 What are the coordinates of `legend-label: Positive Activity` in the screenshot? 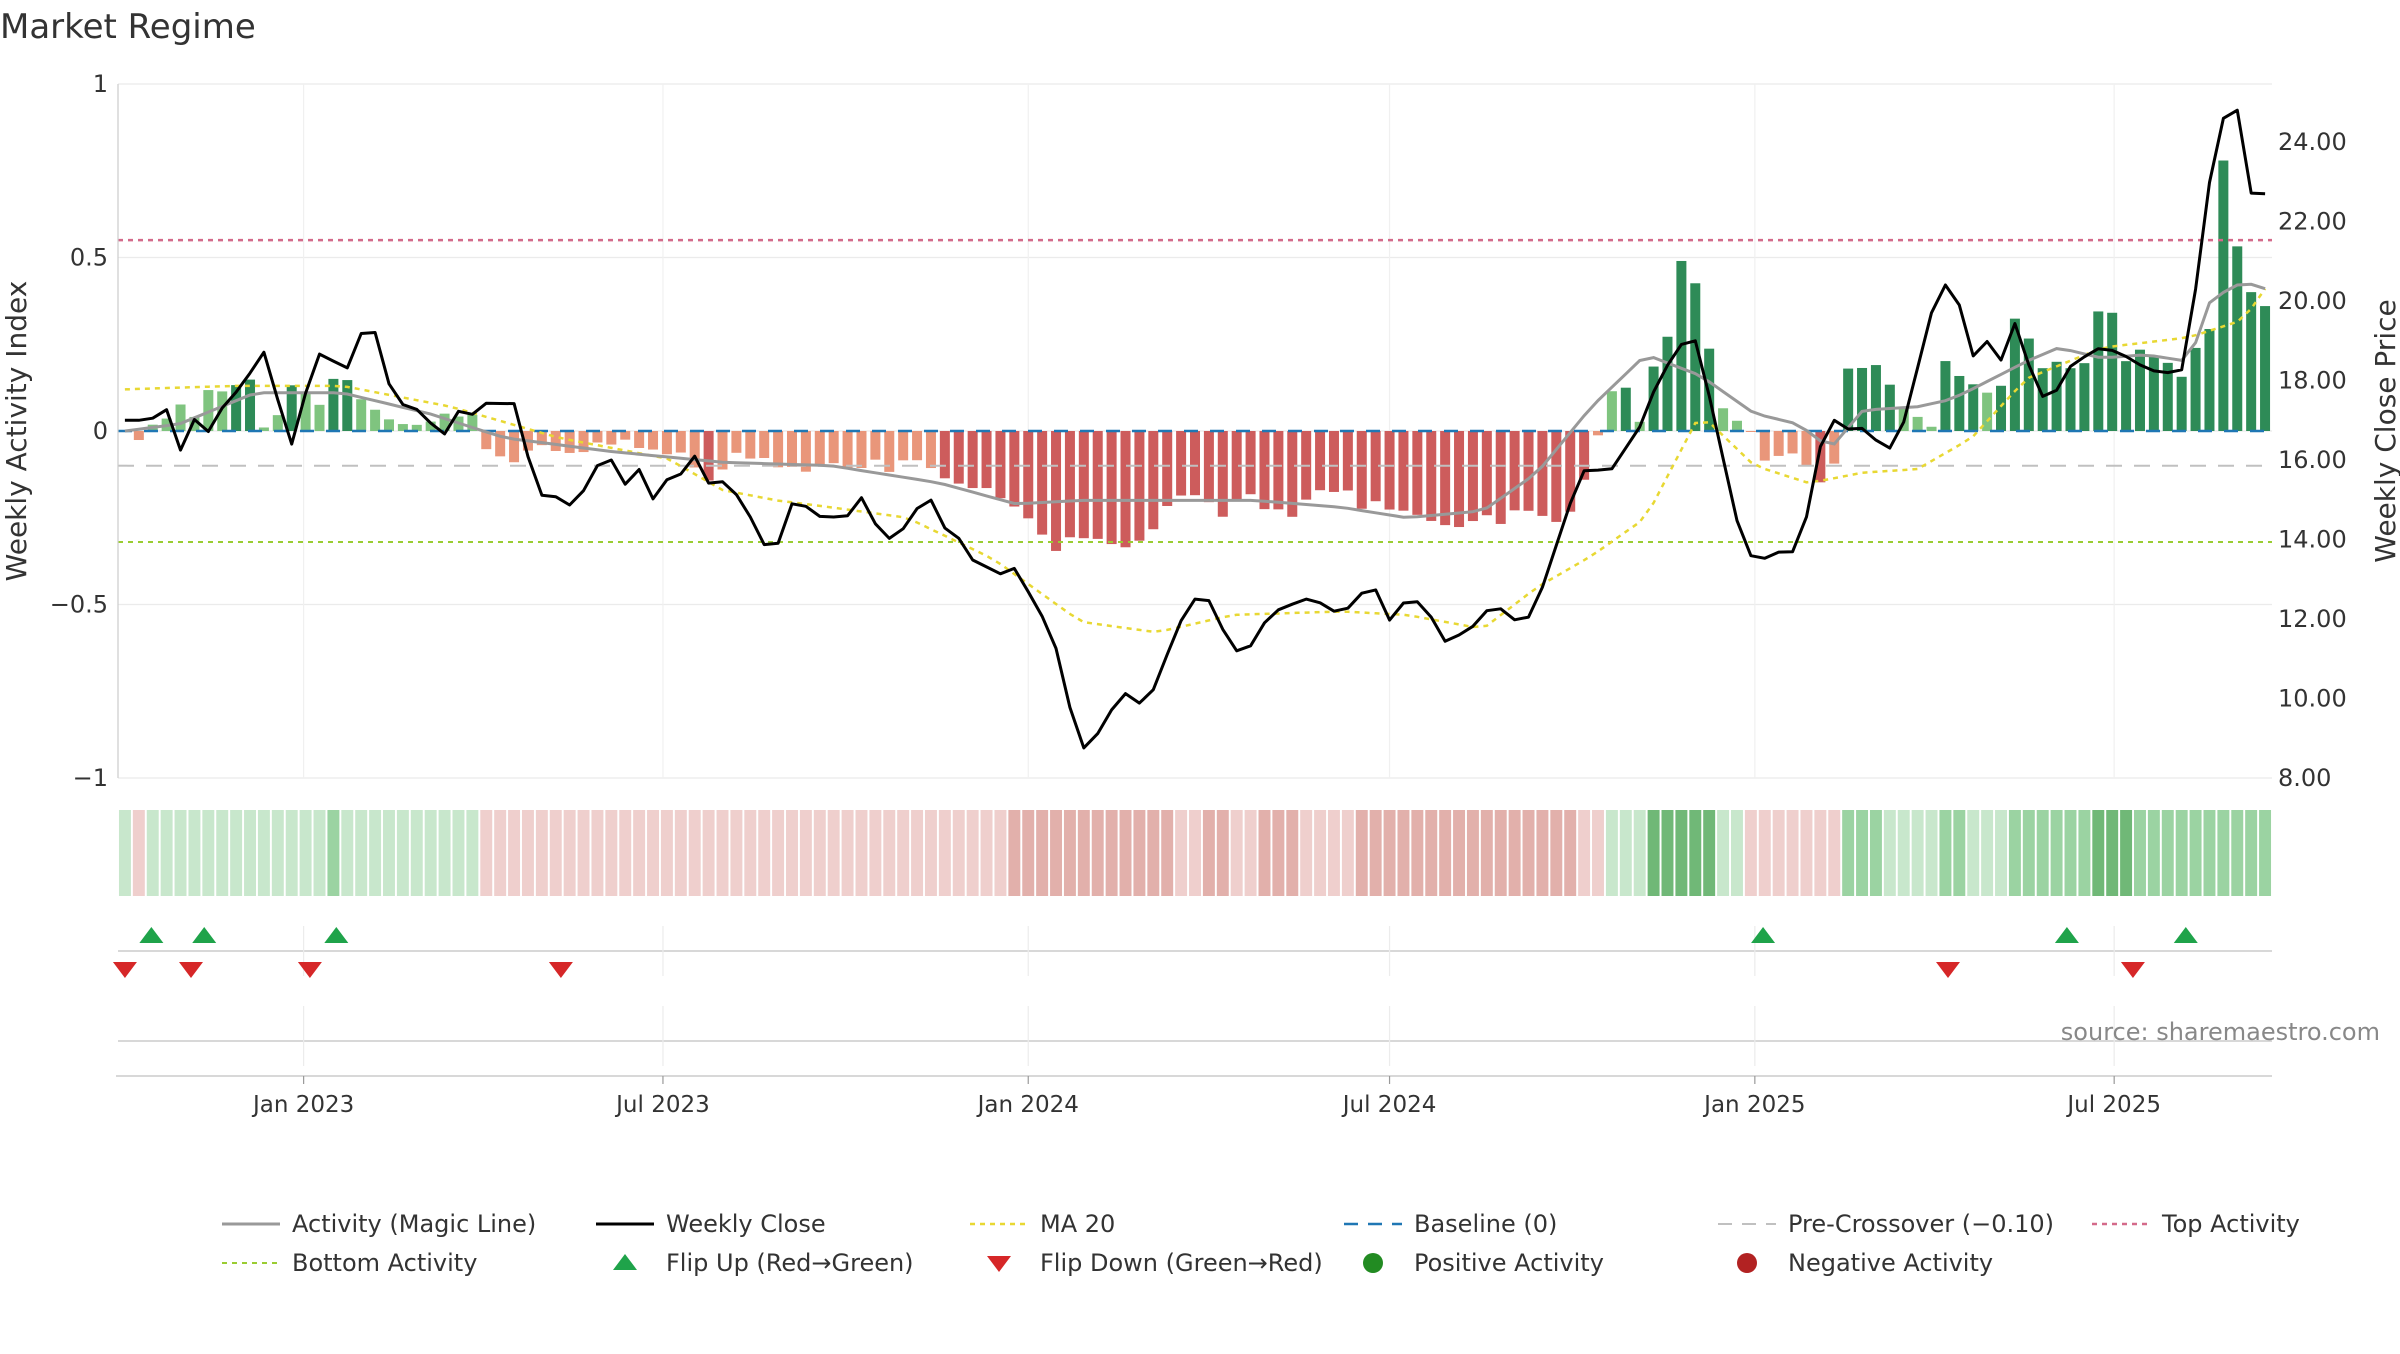 It's located at (1509, 1263).